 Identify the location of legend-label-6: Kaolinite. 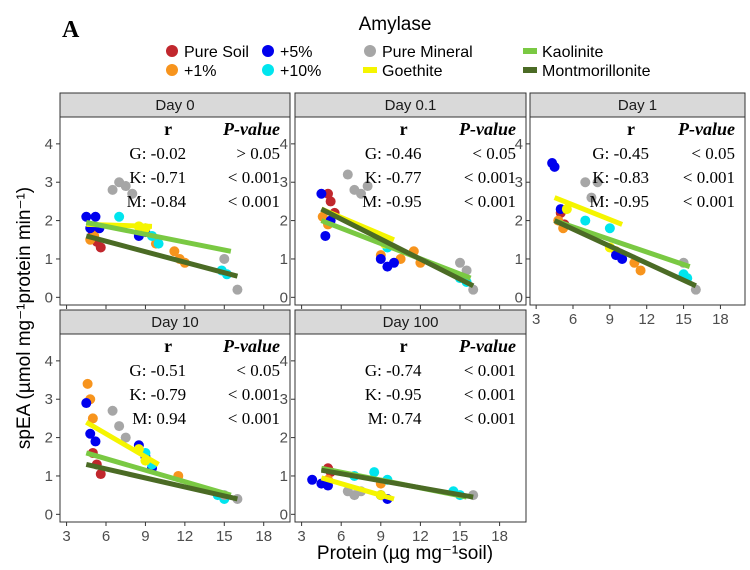
(572, 52).